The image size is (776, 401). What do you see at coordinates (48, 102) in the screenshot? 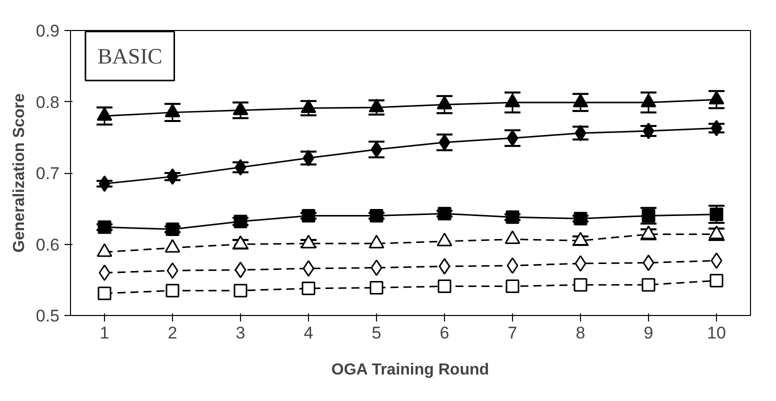
I see `y-tick-label: 0.8` at bounding box center [48, 102].